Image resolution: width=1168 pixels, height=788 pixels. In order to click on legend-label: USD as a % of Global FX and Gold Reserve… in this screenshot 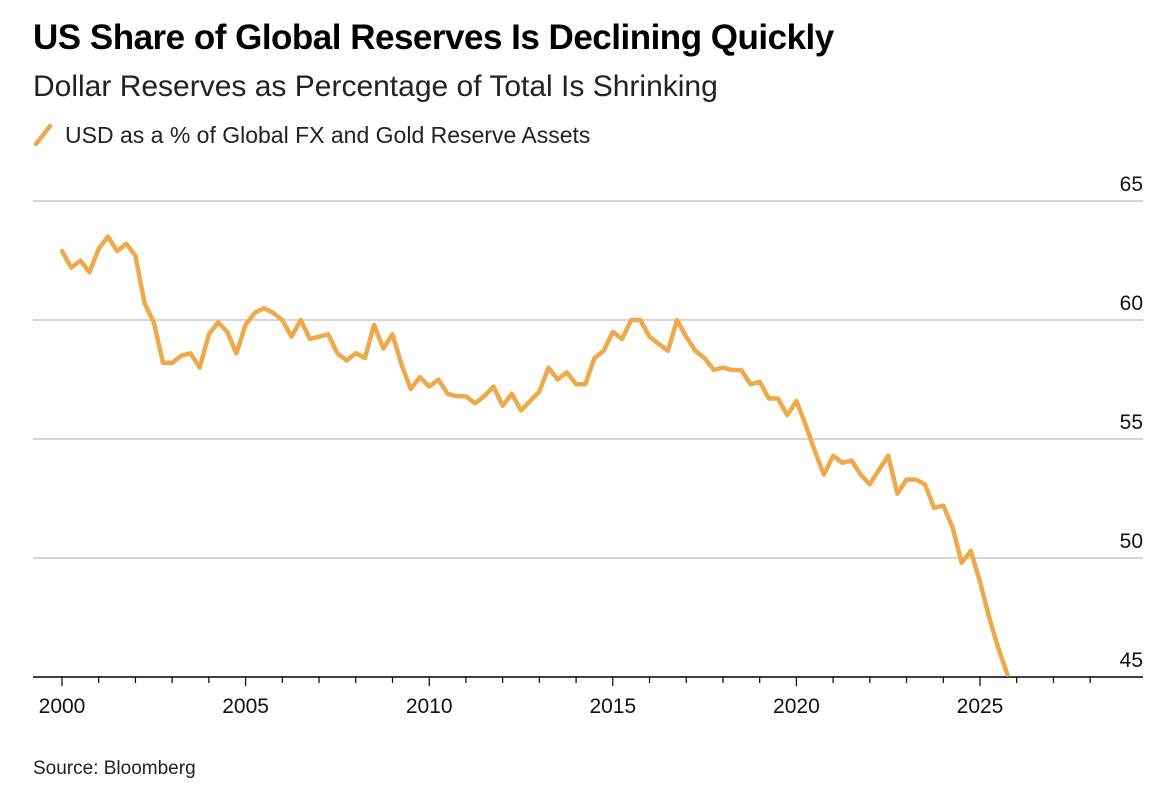, I will do `click(328, 134)`.